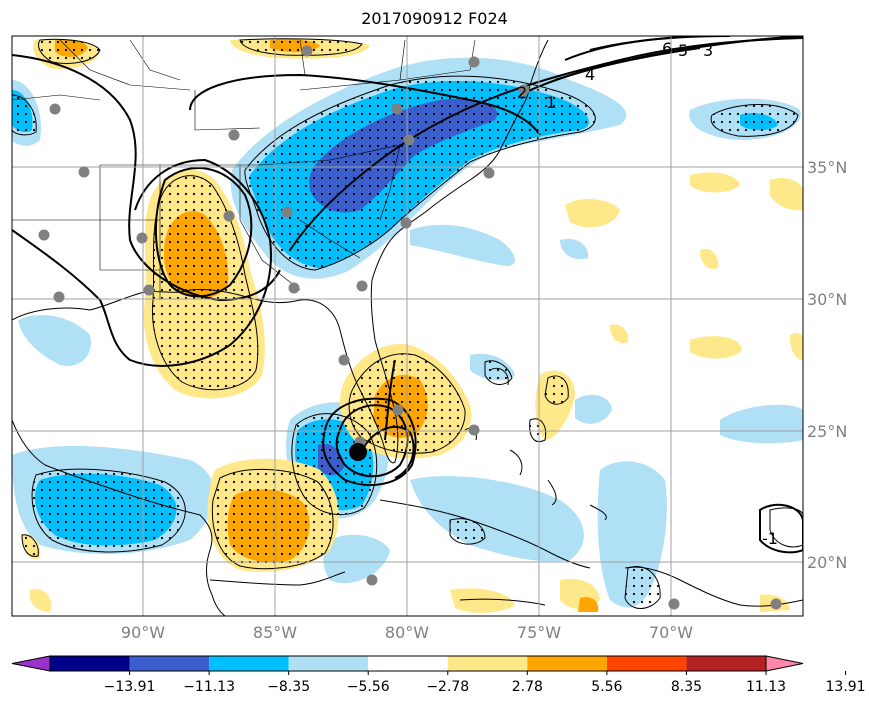  What do you see at coordinates (827, 431) in the screenshot?
I see `lat-label-25n: 25°N` at bounding box center [827, 431].